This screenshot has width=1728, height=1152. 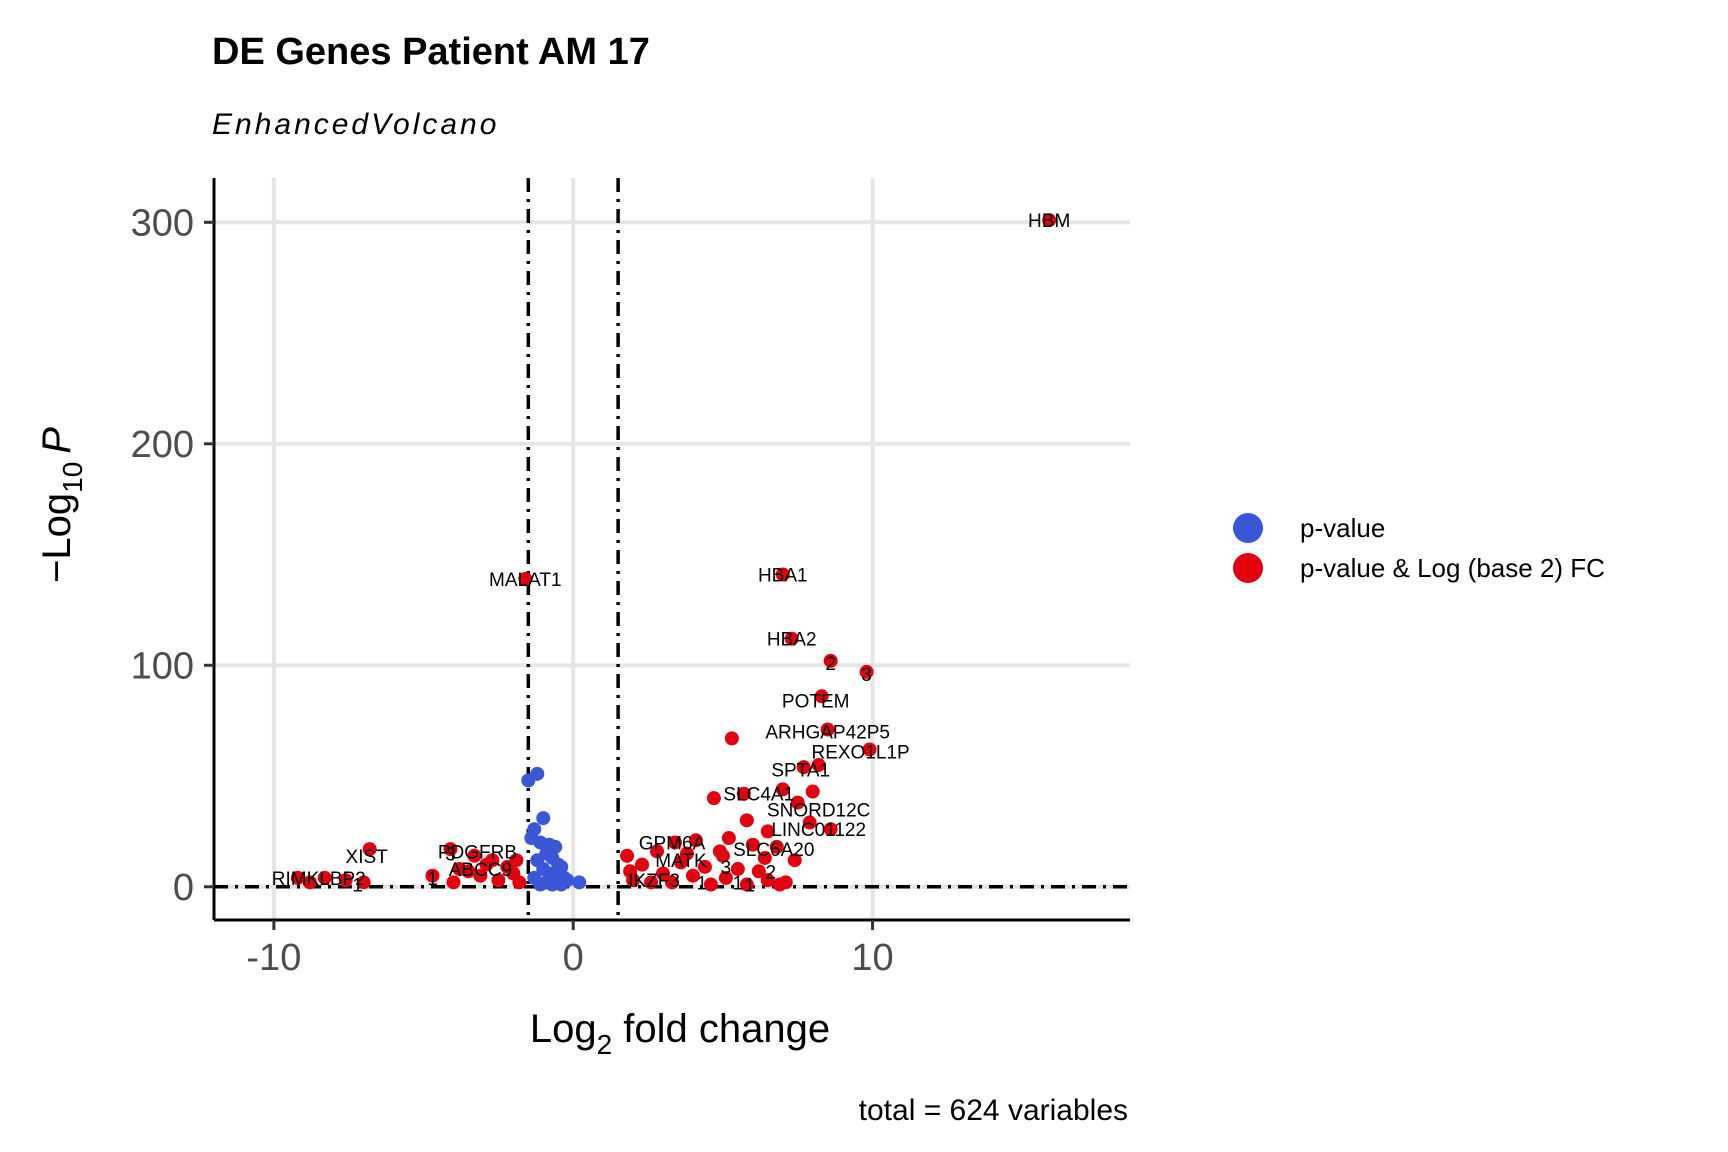 I want to click on chart-title: DE Genes Patient AM 17, so click(x=431, y=52).